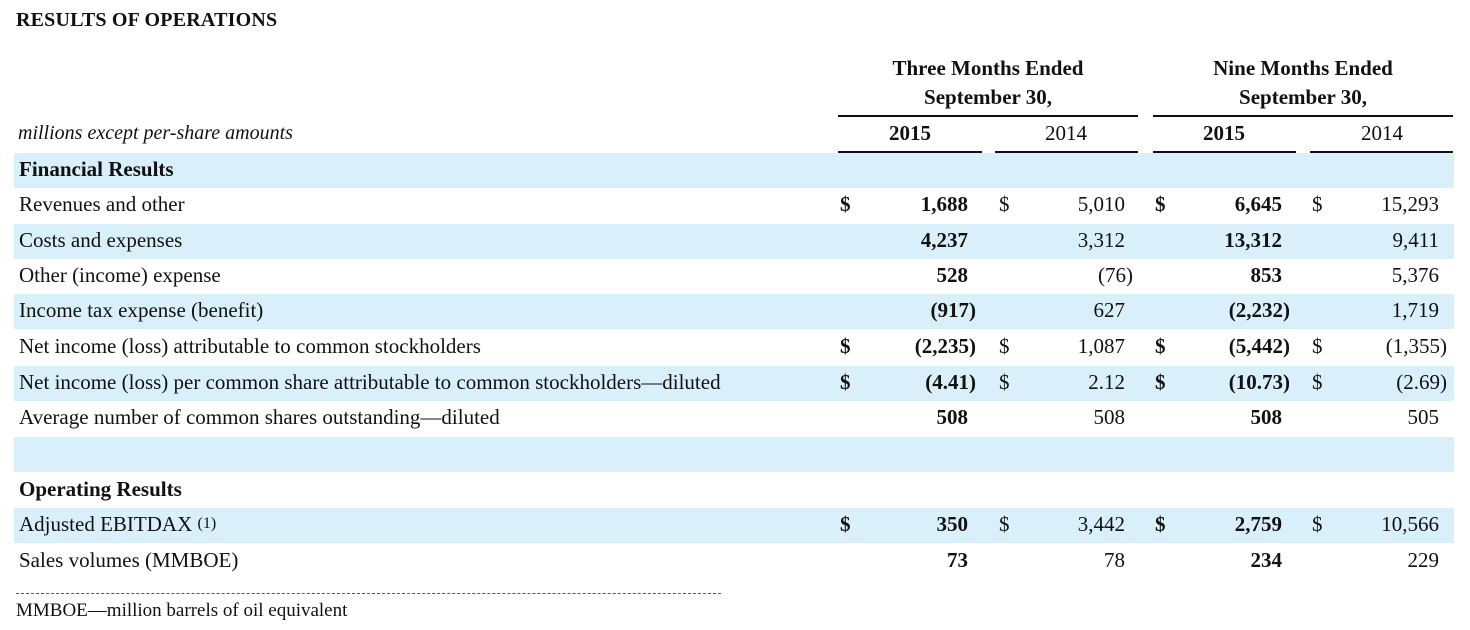 Image resolution: width=1470 pixels, height=630 pixels. What do you see at coordinates (1410, 204) in the screenshot?
I see `cell-nine-2014: 15,293` at bounding box center [1410, 204].